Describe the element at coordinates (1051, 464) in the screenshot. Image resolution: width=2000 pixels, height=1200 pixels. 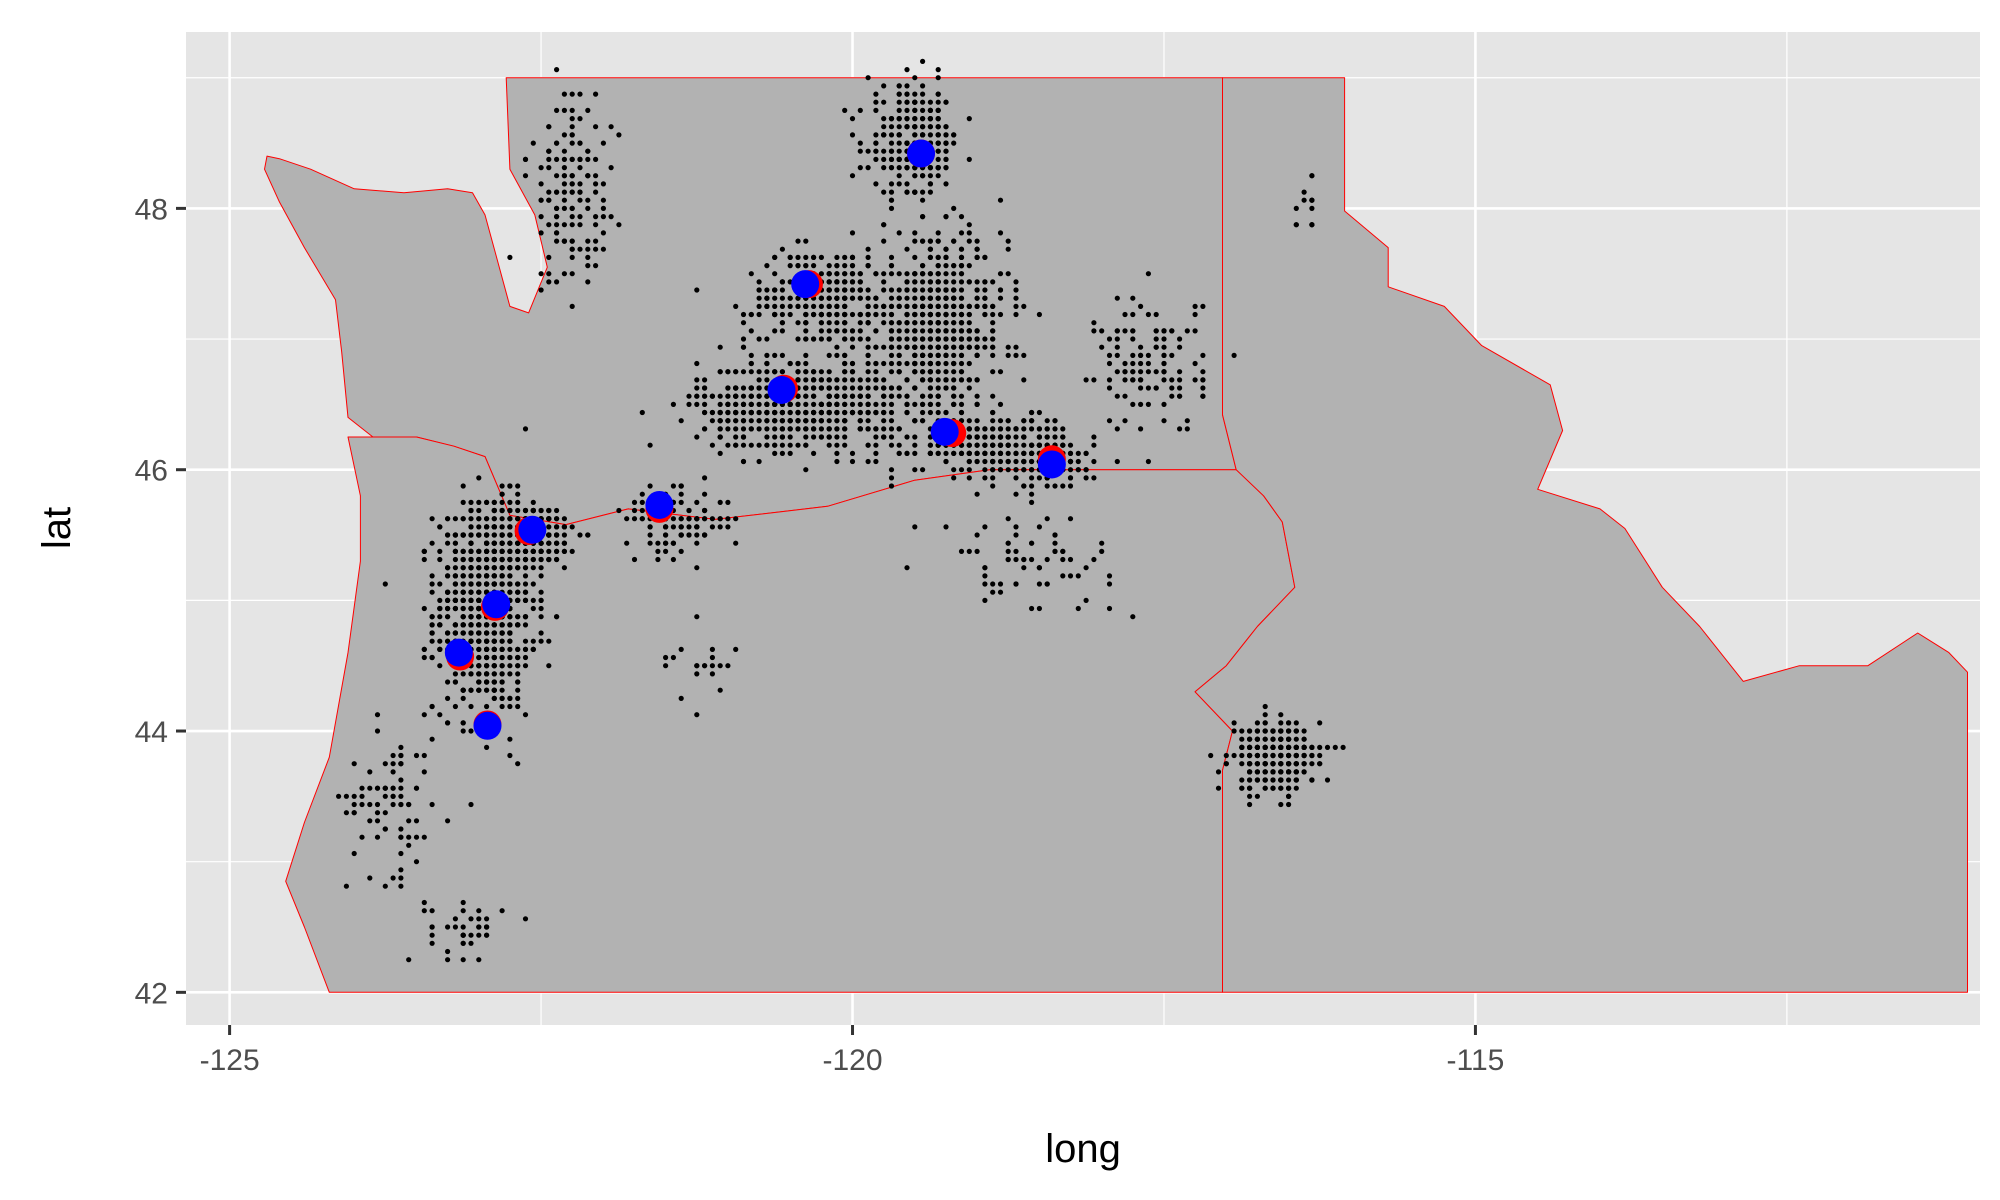
I see `center-blue` at that location.